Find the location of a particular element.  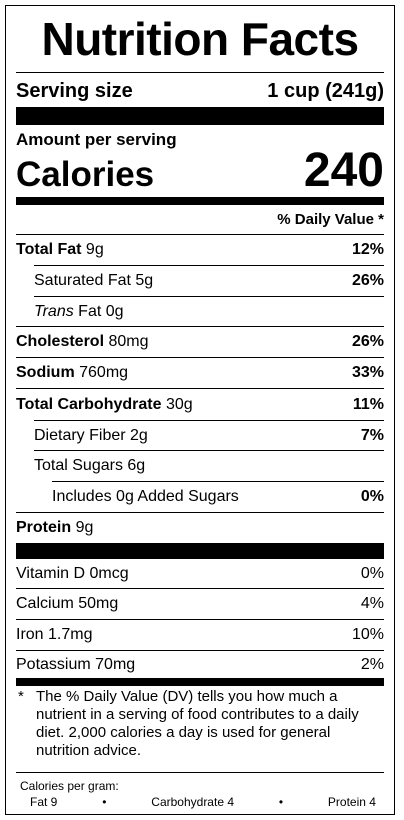

calories-per-gram-row: Fat 9 • Carbohydrate 4 • Protein 4 is located at coordinates (203, 802).